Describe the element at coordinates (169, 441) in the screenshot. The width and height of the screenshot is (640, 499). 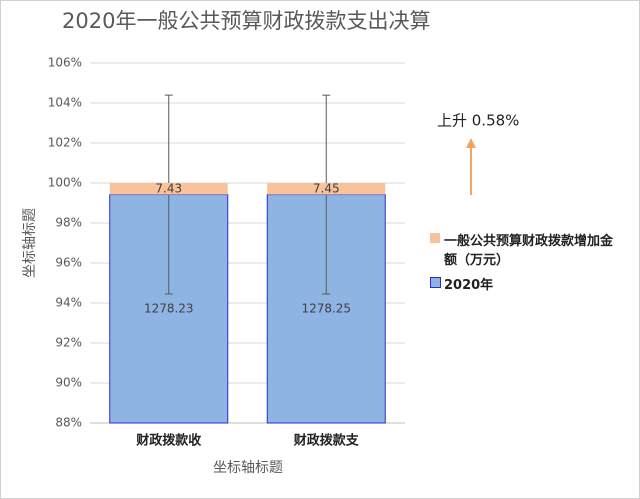
I see `x-tick-label: 财政拨款收` at that location.